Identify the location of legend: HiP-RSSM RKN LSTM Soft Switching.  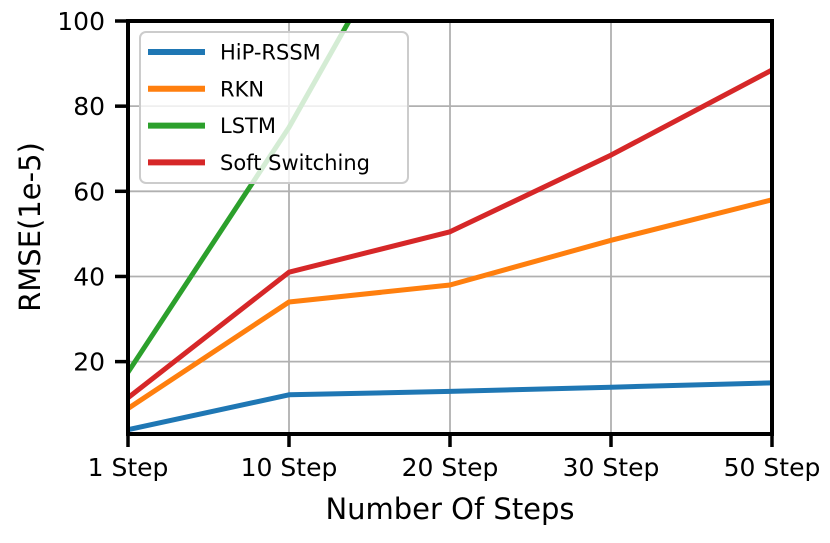
(274, 107).